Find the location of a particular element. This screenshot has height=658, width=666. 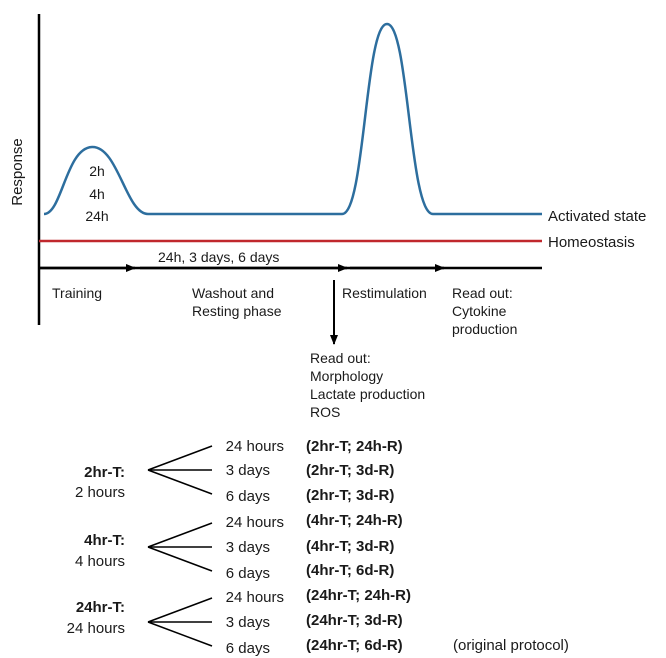

readout-cytokine-line1: Read out: is located at coordinates (482, 293).